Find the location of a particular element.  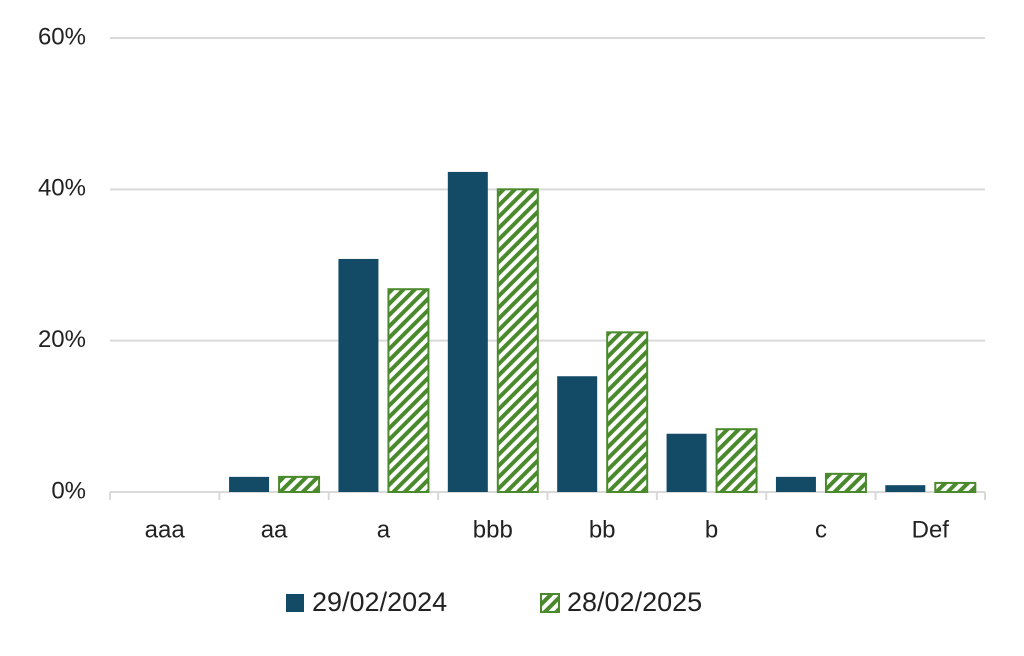

x-tick-label: bb is located at coordinates (602, 529).